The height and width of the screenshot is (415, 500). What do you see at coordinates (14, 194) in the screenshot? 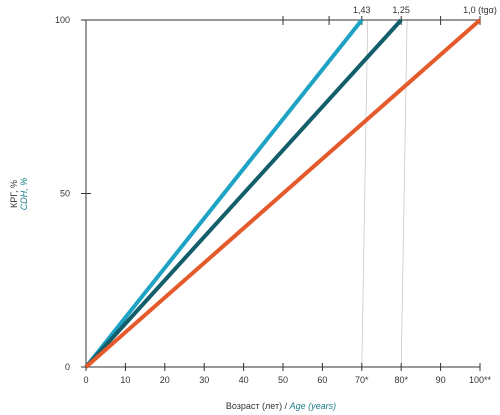
I see `y-axis-title-ru: КРГ, %` at bounding box center [14, 194].